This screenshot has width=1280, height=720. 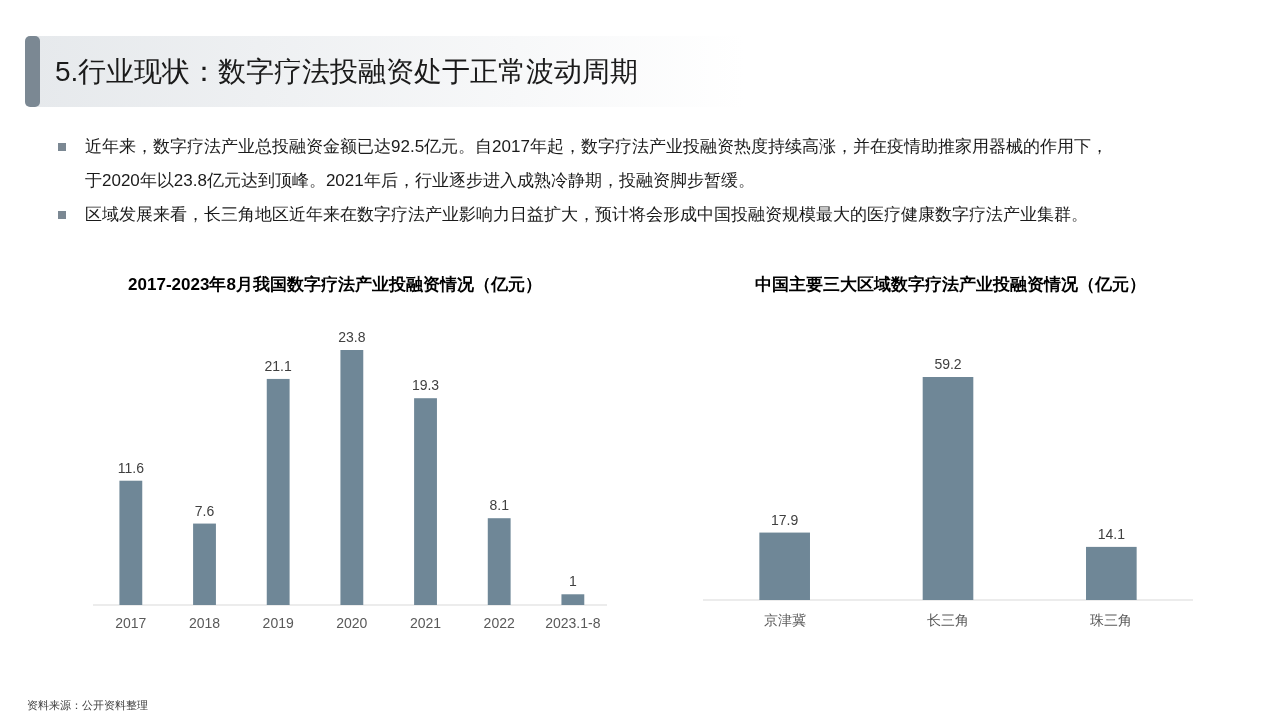 I want to click on x-tick-label: 京津冀, so click(x=784, y=620).